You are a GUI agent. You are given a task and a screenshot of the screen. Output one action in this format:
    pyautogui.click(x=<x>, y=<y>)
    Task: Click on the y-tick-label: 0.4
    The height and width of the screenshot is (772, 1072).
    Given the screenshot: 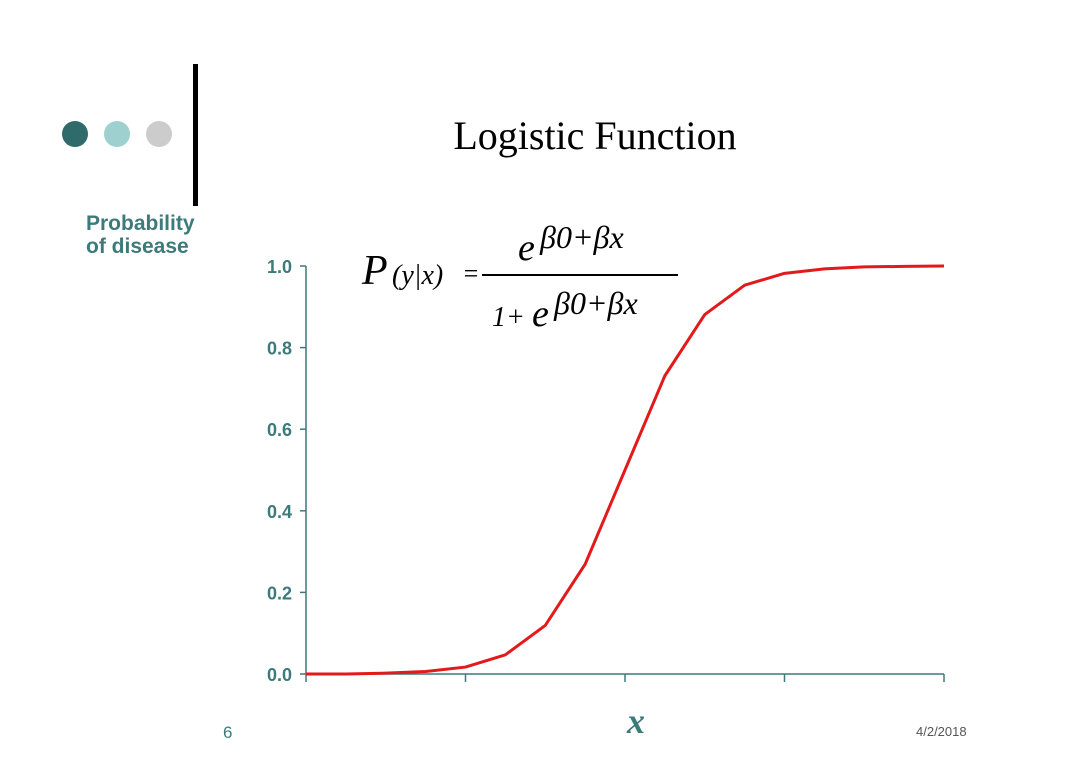 What is the action you would take?
    pyautogui.click(x=279, y=512)
    